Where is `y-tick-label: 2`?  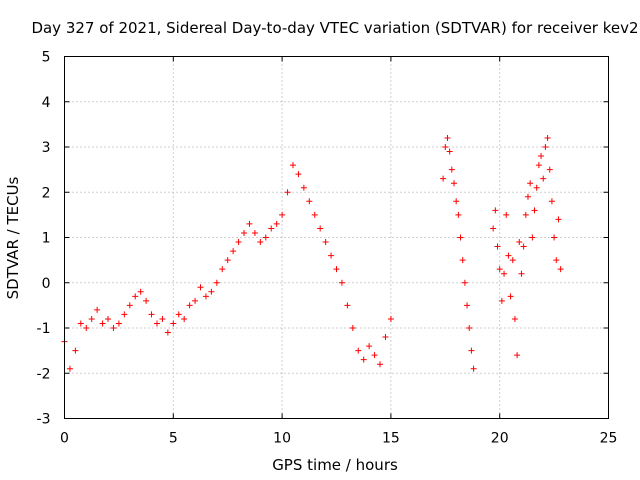
y-tick-label: 2 is located at coordinates (46, 193).